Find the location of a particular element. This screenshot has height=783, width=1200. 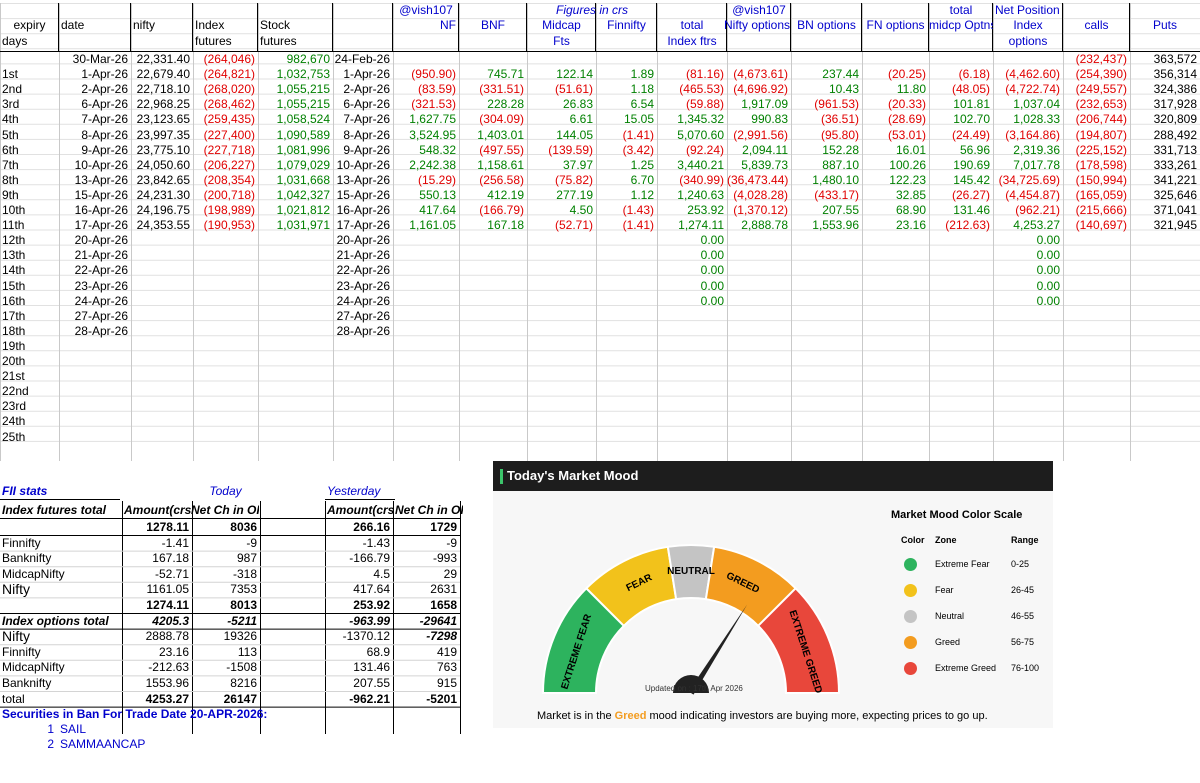

cell-nifty: 22,718.10 is located at coordinates (163, 89).